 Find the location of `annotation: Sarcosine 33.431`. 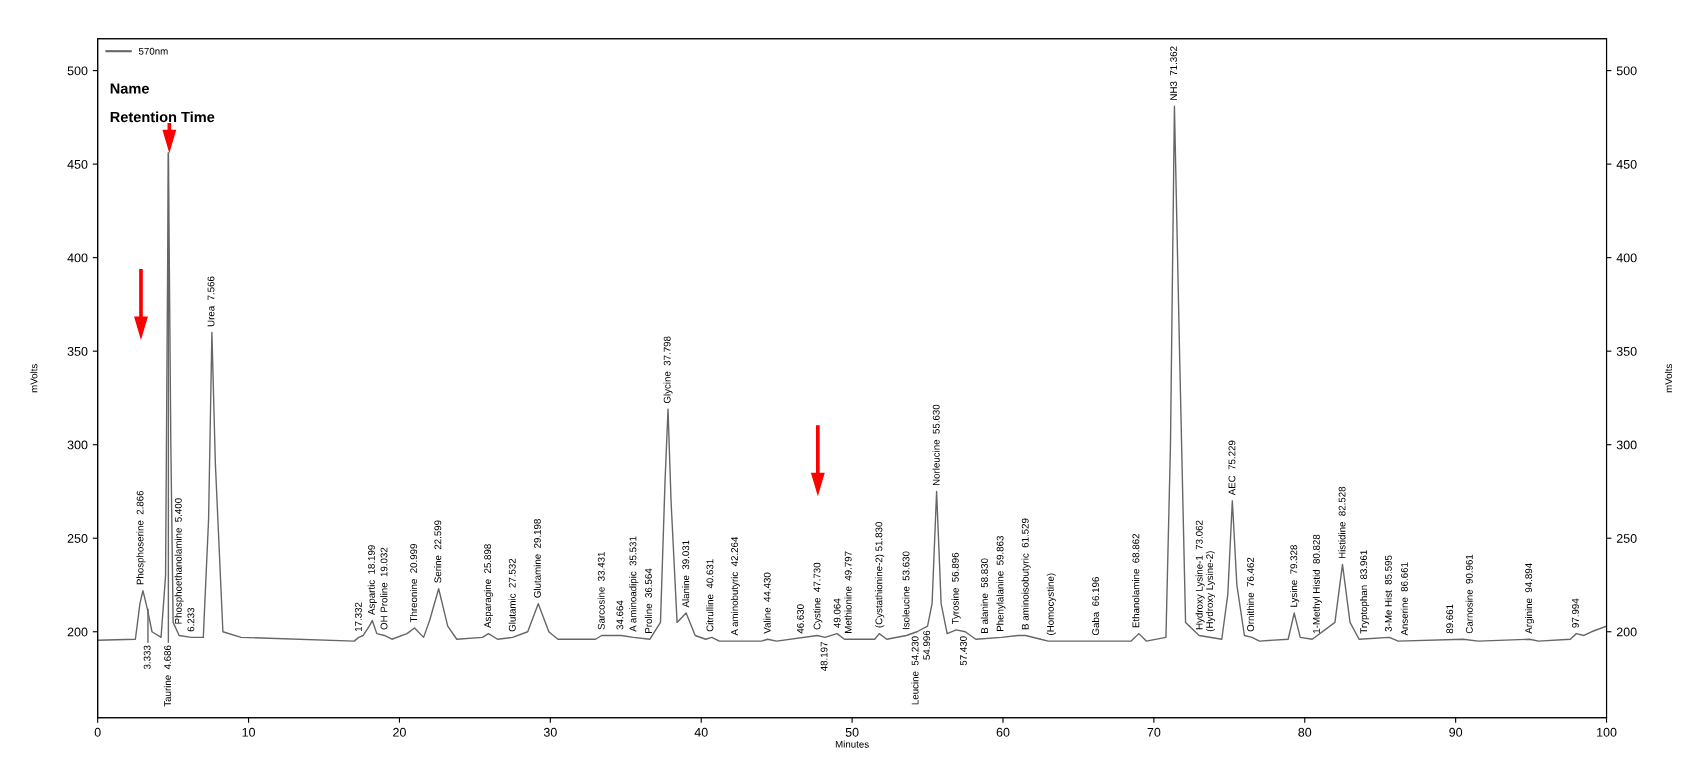

annotation: Sarcosine 33.431 is located at coordinates (601, 591).